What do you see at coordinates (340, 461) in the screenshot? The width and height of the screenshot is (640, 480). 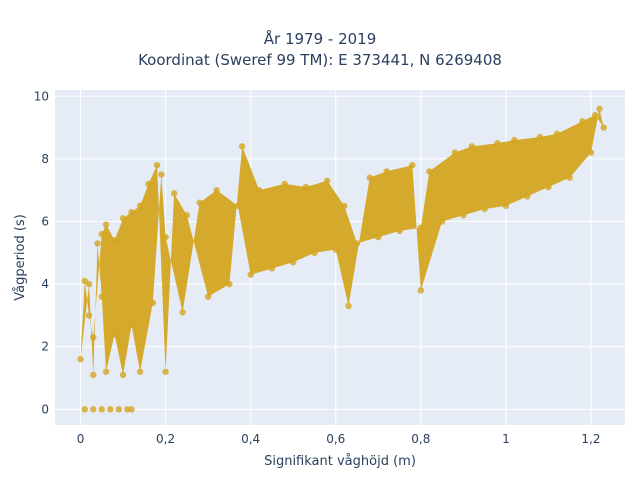 I see `x-axis-label: Signifikant våghöjd (m)` at bounding box center [340, 461].